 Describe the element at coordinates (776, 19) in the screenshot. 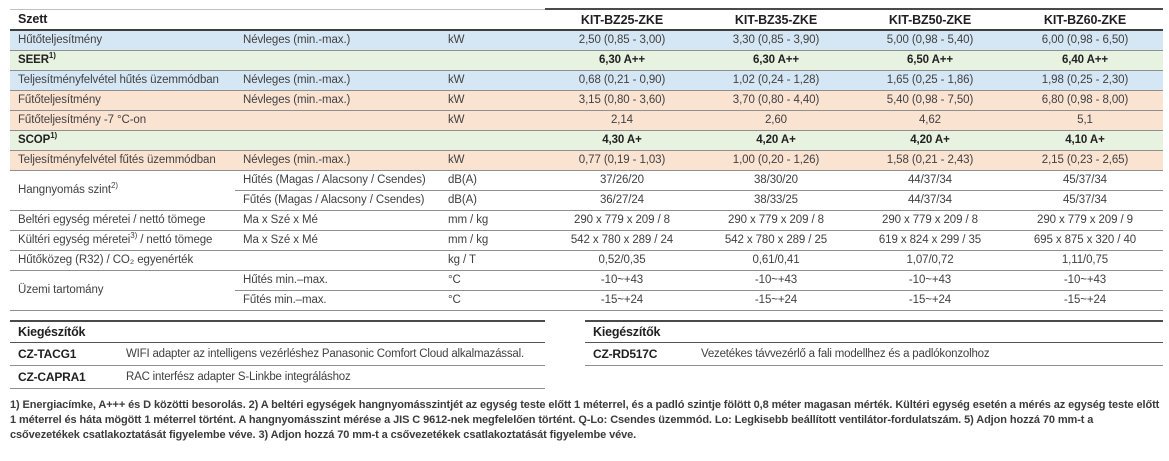

I see `model-header: KIT-BZ35-ZKE` at that location.